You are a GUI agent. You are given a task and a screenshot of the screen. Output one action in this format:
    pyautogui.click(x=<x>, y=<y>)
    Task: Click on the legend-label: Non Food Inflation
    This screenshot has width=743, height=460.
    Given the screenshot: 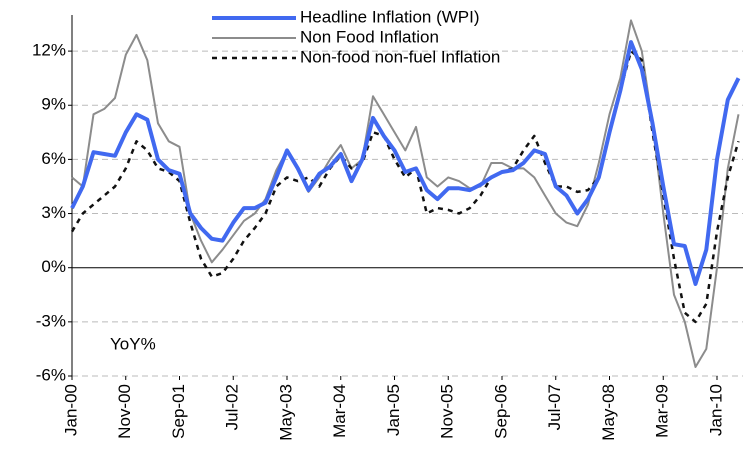 What is the action you would take?
    pyautogui.click(x=369, y=36)
    